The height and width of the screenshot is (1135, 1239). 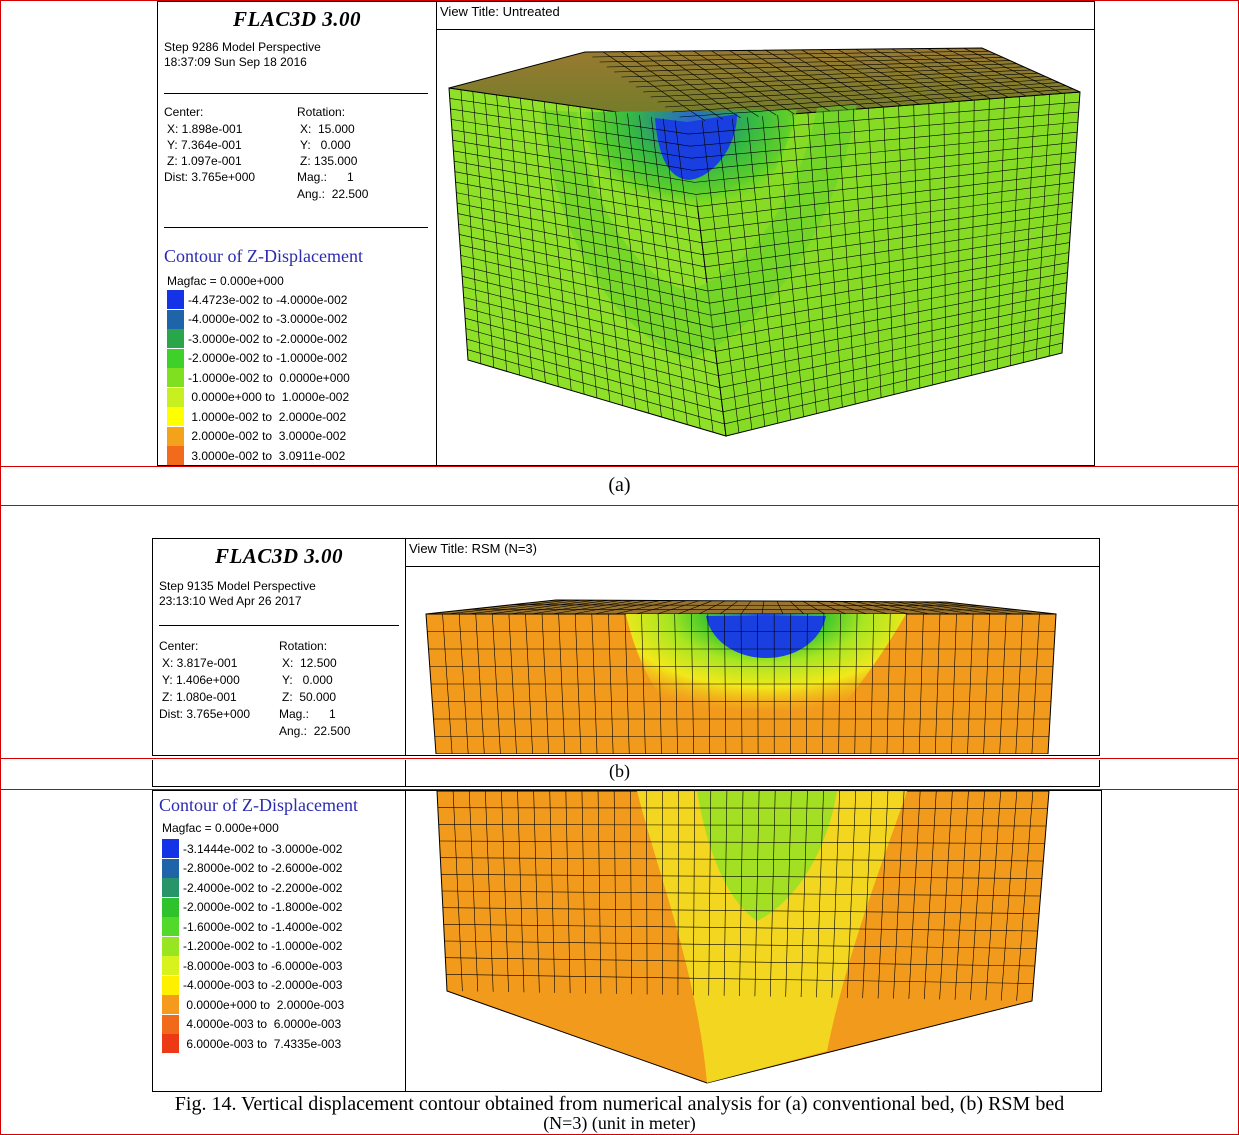 I want to click on view-pane-b: View Title: RSM (N=3), so click(x=752, y=647).